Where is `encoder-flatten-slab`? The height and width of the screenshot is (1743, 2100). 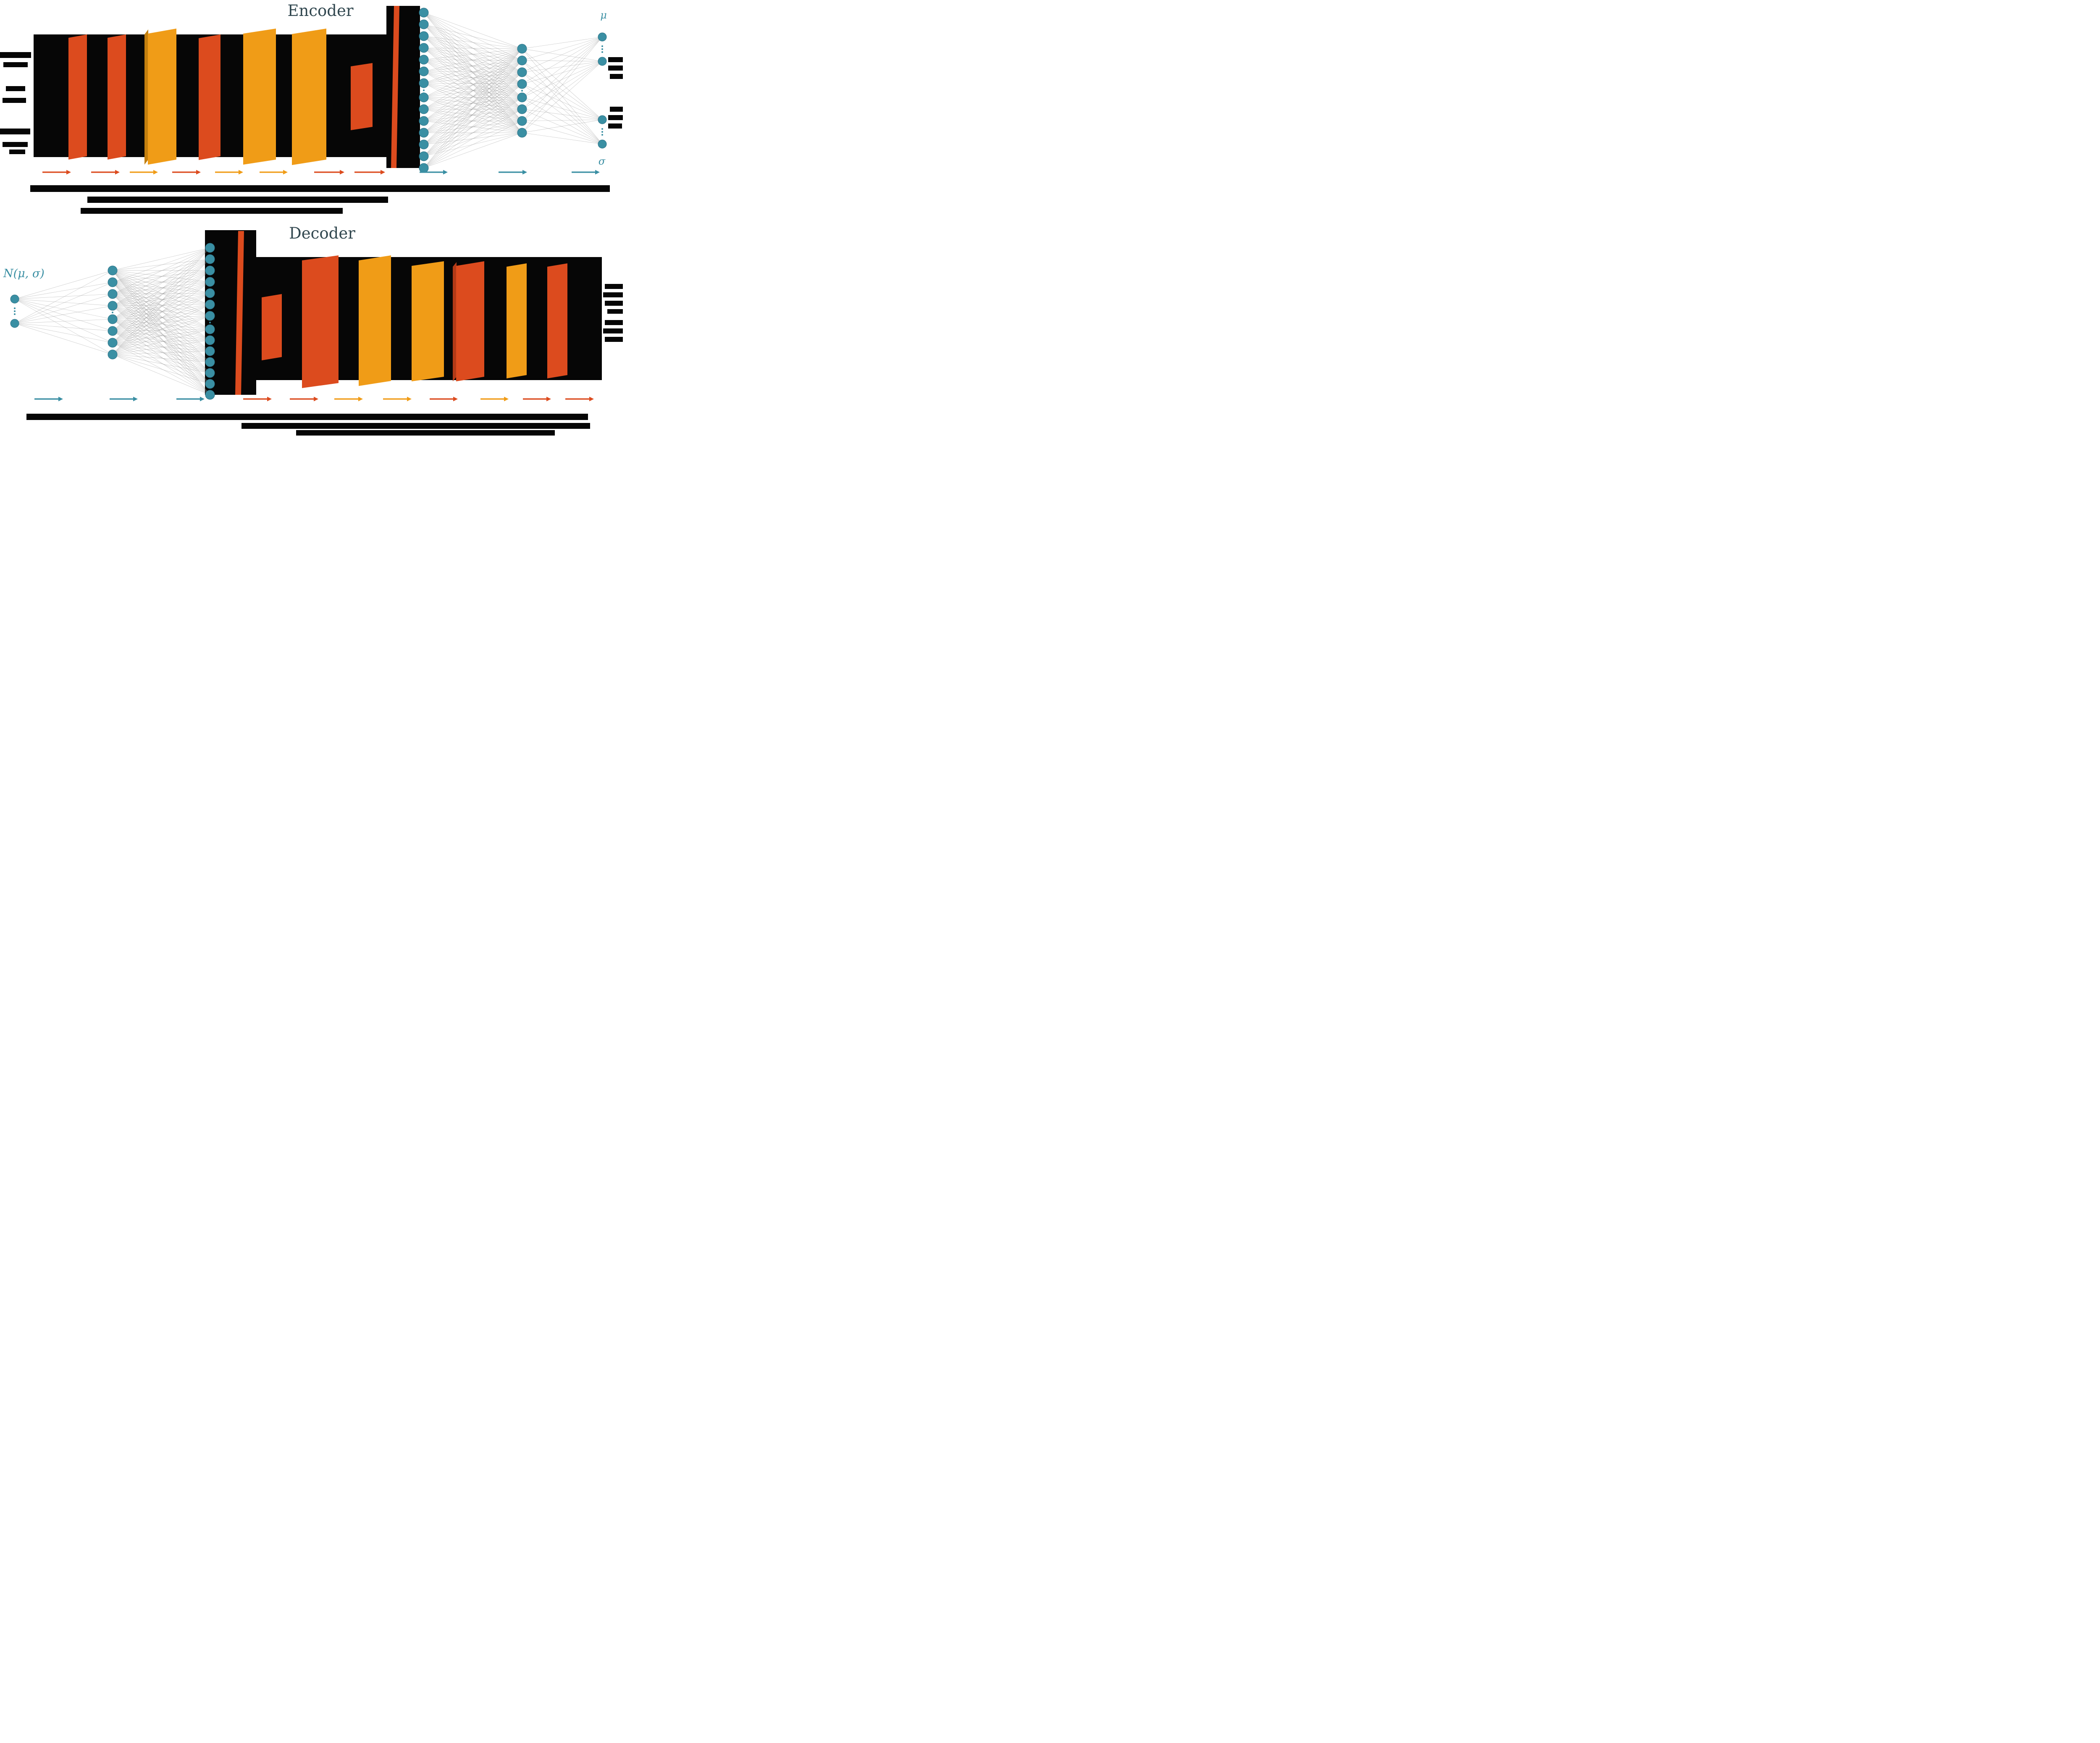
encoder-flatten-slab is located at coordinates (395, 87).